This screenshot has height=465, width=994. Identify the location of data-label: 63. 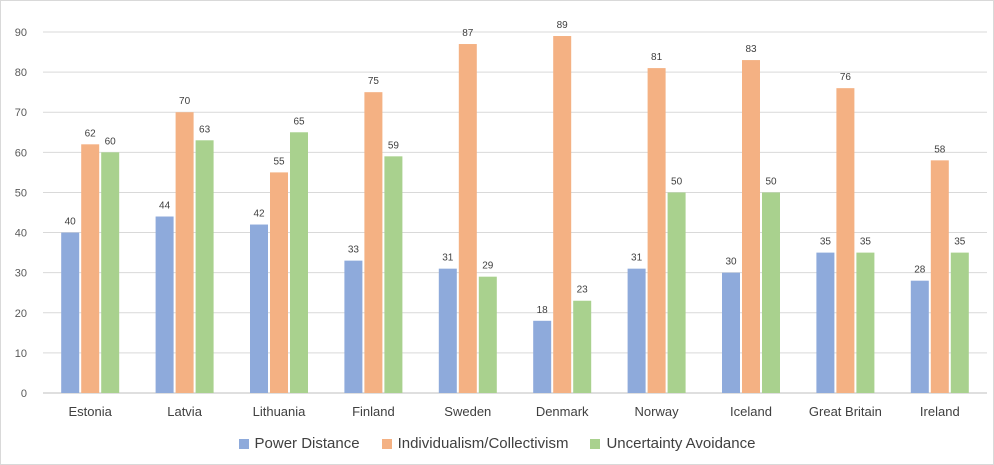
(205, 129).